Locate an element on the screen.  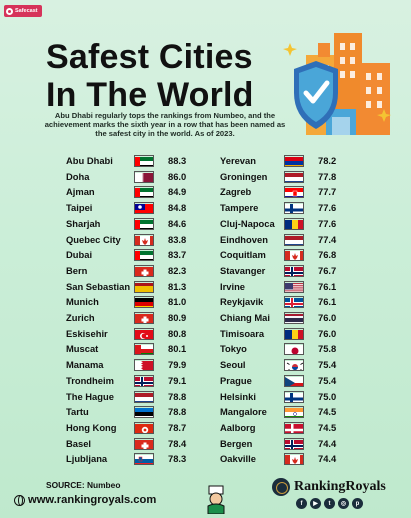
safecast-badge: Safecast is located at coordinates (23, 11).